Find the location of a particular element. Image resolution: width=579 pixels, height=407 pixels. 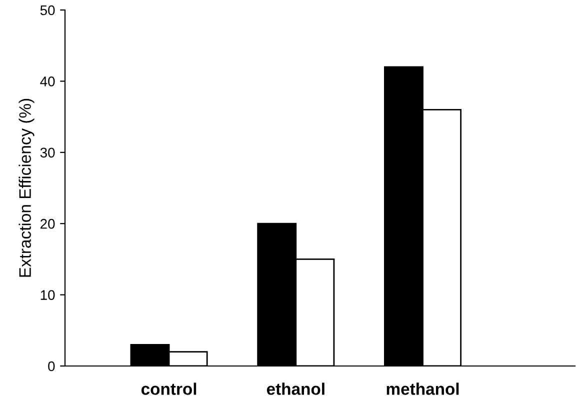

y-tick-label: 50 is located at coordinates (47, 10).